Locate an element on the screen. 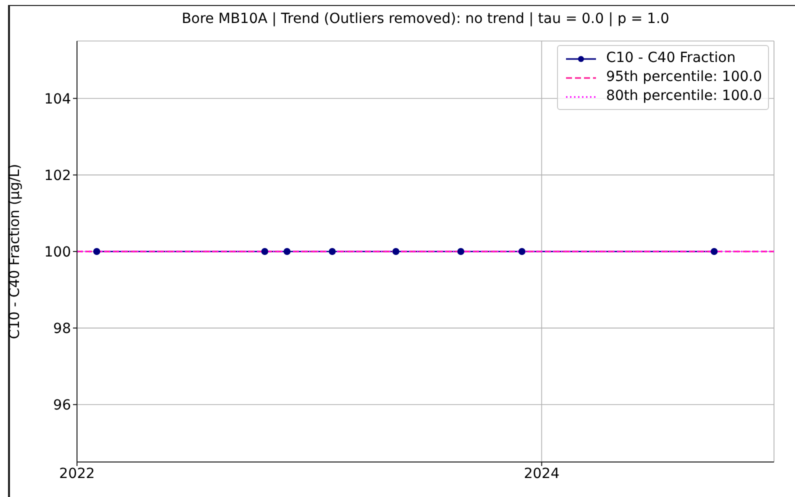 The height and width of the screenshot is (497, 795). y-tick-label: 100 is located at coordinates (57, 252).